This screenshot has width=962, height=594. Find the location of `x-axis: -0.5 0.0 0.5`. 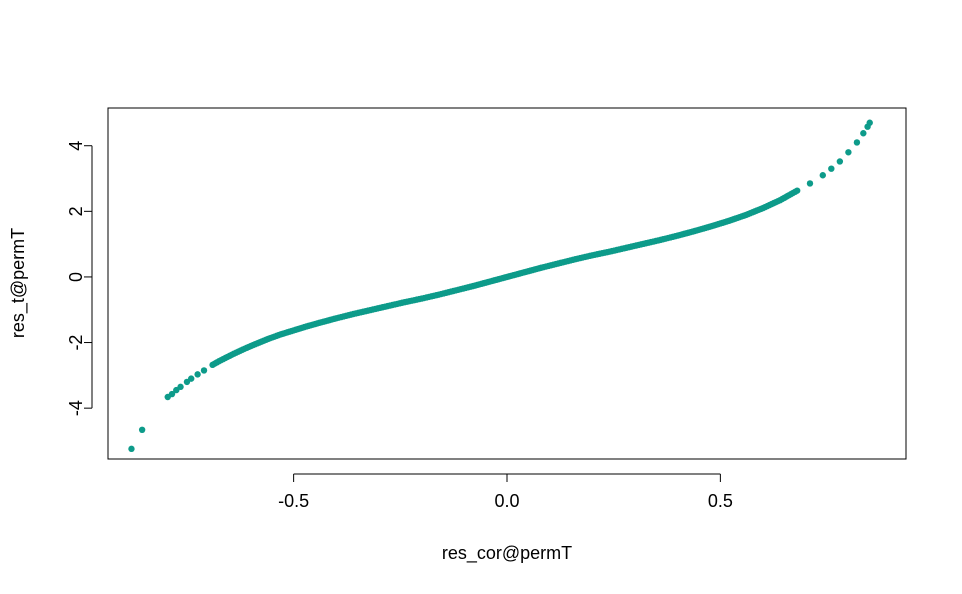

x-axis: -0.5 0.0 0.5 is located at coordinates (505, 492).